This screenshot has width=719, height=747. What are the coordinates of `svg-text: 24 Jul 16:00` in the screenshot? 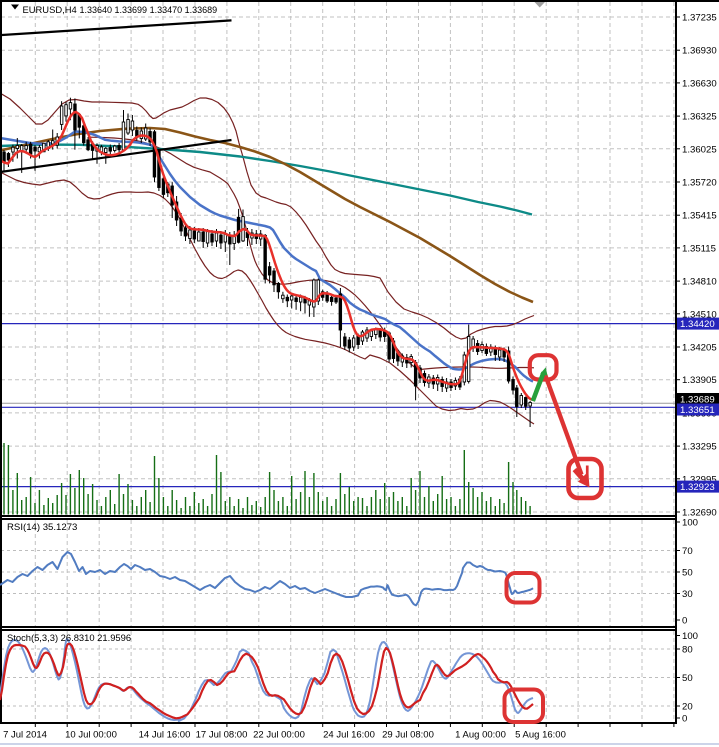 It's located at (349, 735).